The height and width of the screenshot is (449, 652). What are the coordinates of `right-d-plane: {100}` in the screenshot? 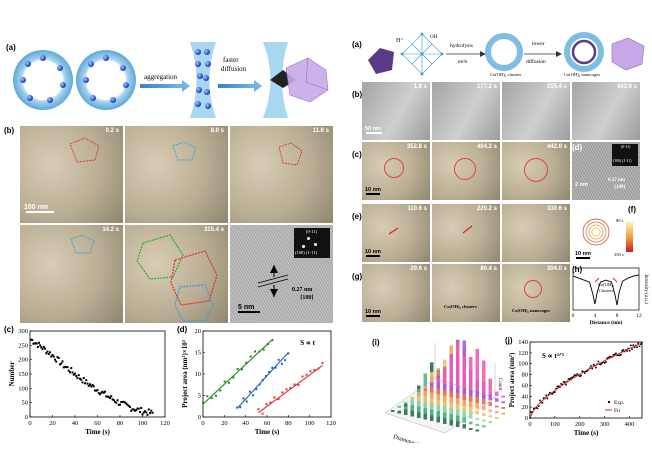 It's located at (620, 187).